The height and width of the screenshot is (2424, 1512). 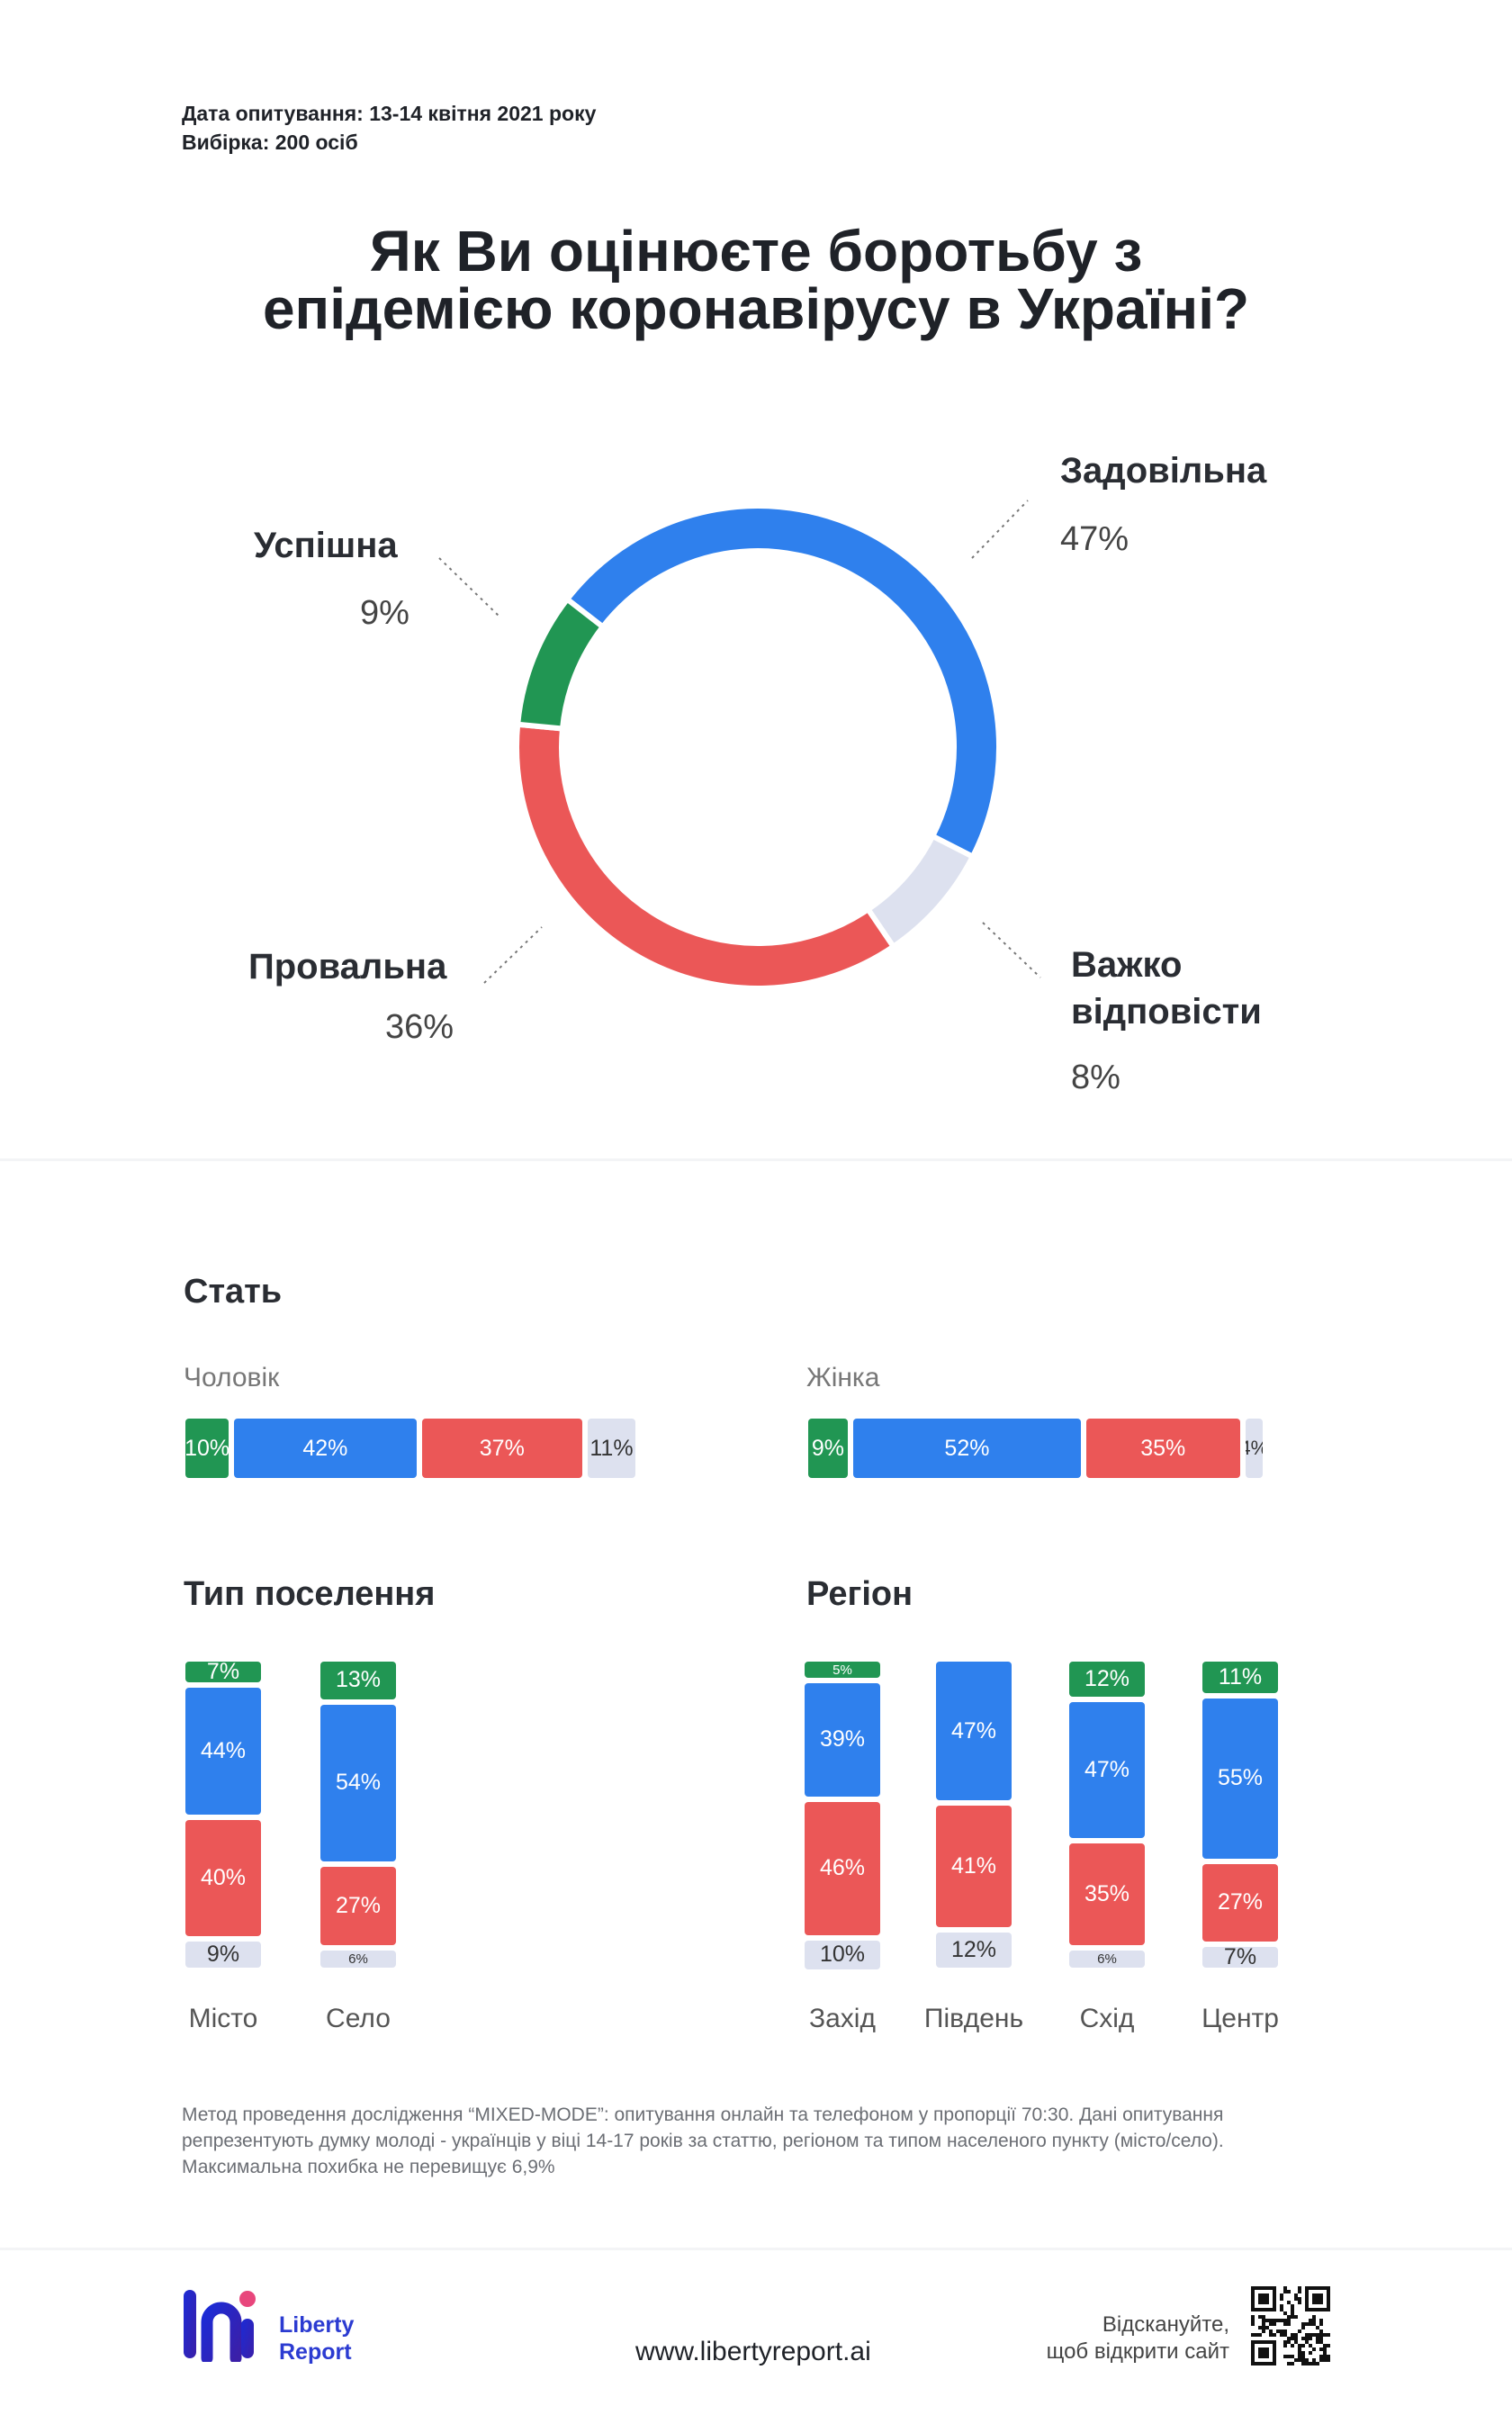 I want to click on bar-female-seg-0: 9%, so click(x=828, y=1448).